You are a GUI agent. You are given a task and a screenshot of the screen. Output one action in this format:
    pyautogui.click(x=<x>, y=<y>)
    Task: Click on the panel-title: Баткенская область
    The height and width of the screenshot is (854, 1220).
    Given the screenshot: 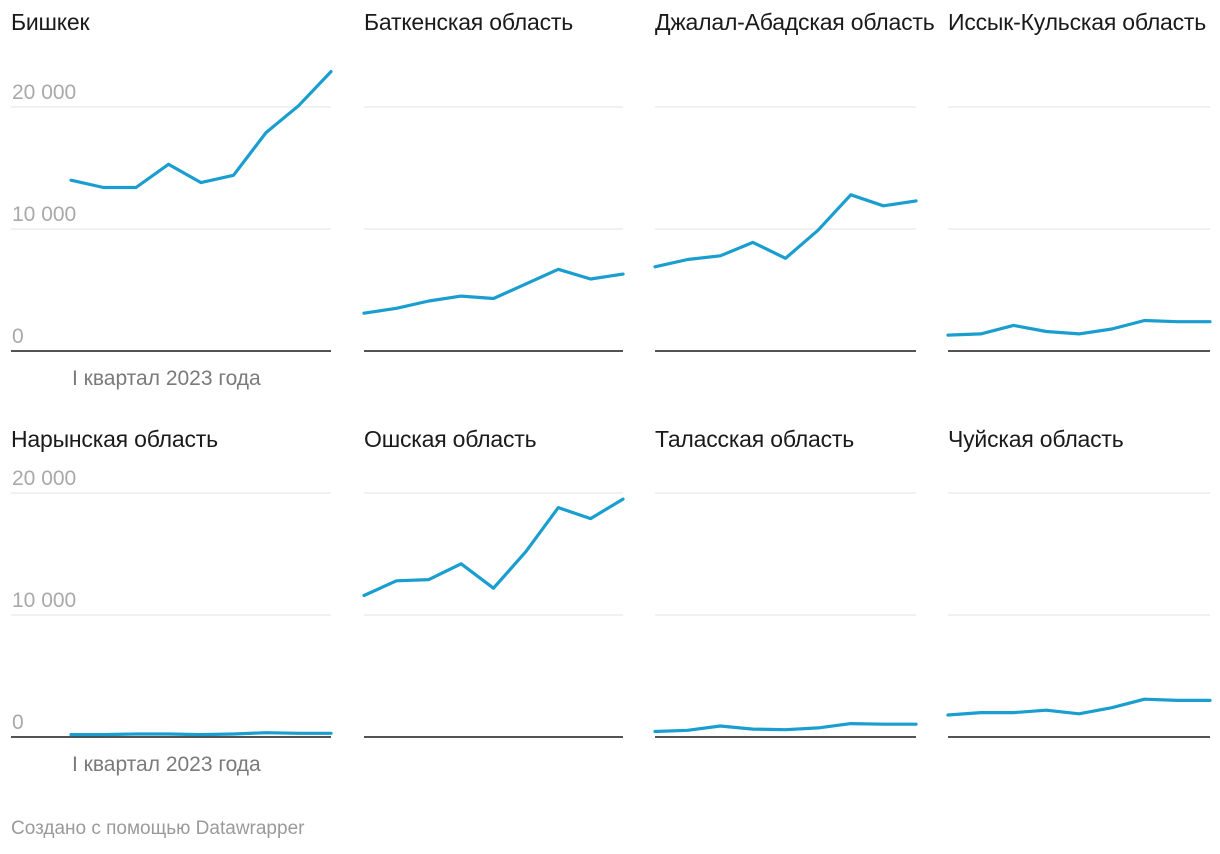 What is the action you would take?
    pyautogui.click(x=468, y=22)
    